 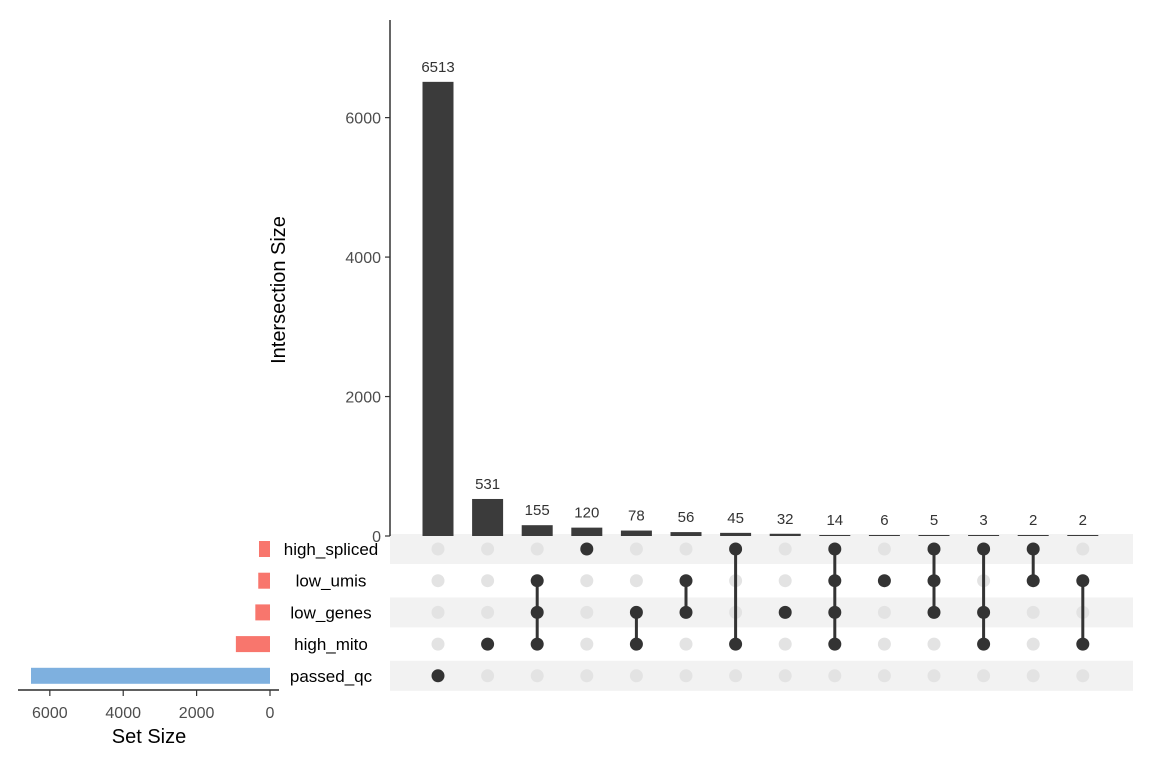 What do you see at coordinates (148, 705) in the screenshot?
I see `set-size-axis: 6000 4000 2000 0` at bounding box center [148, 705].